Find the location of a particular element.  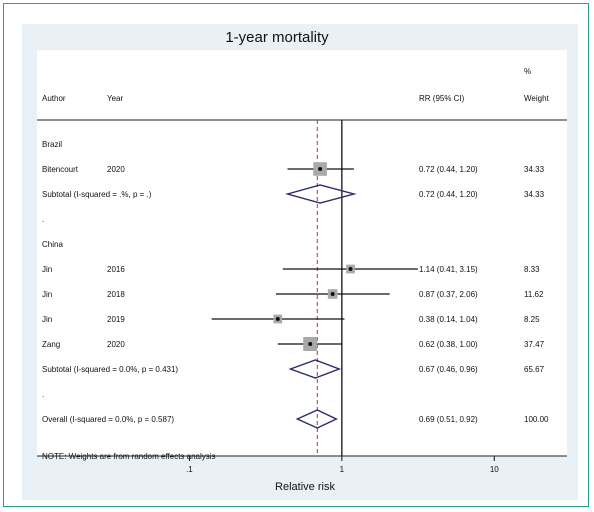

study-rr-ci: 0.87 (0.37, 2.06) is located at coordinates (448, 294).